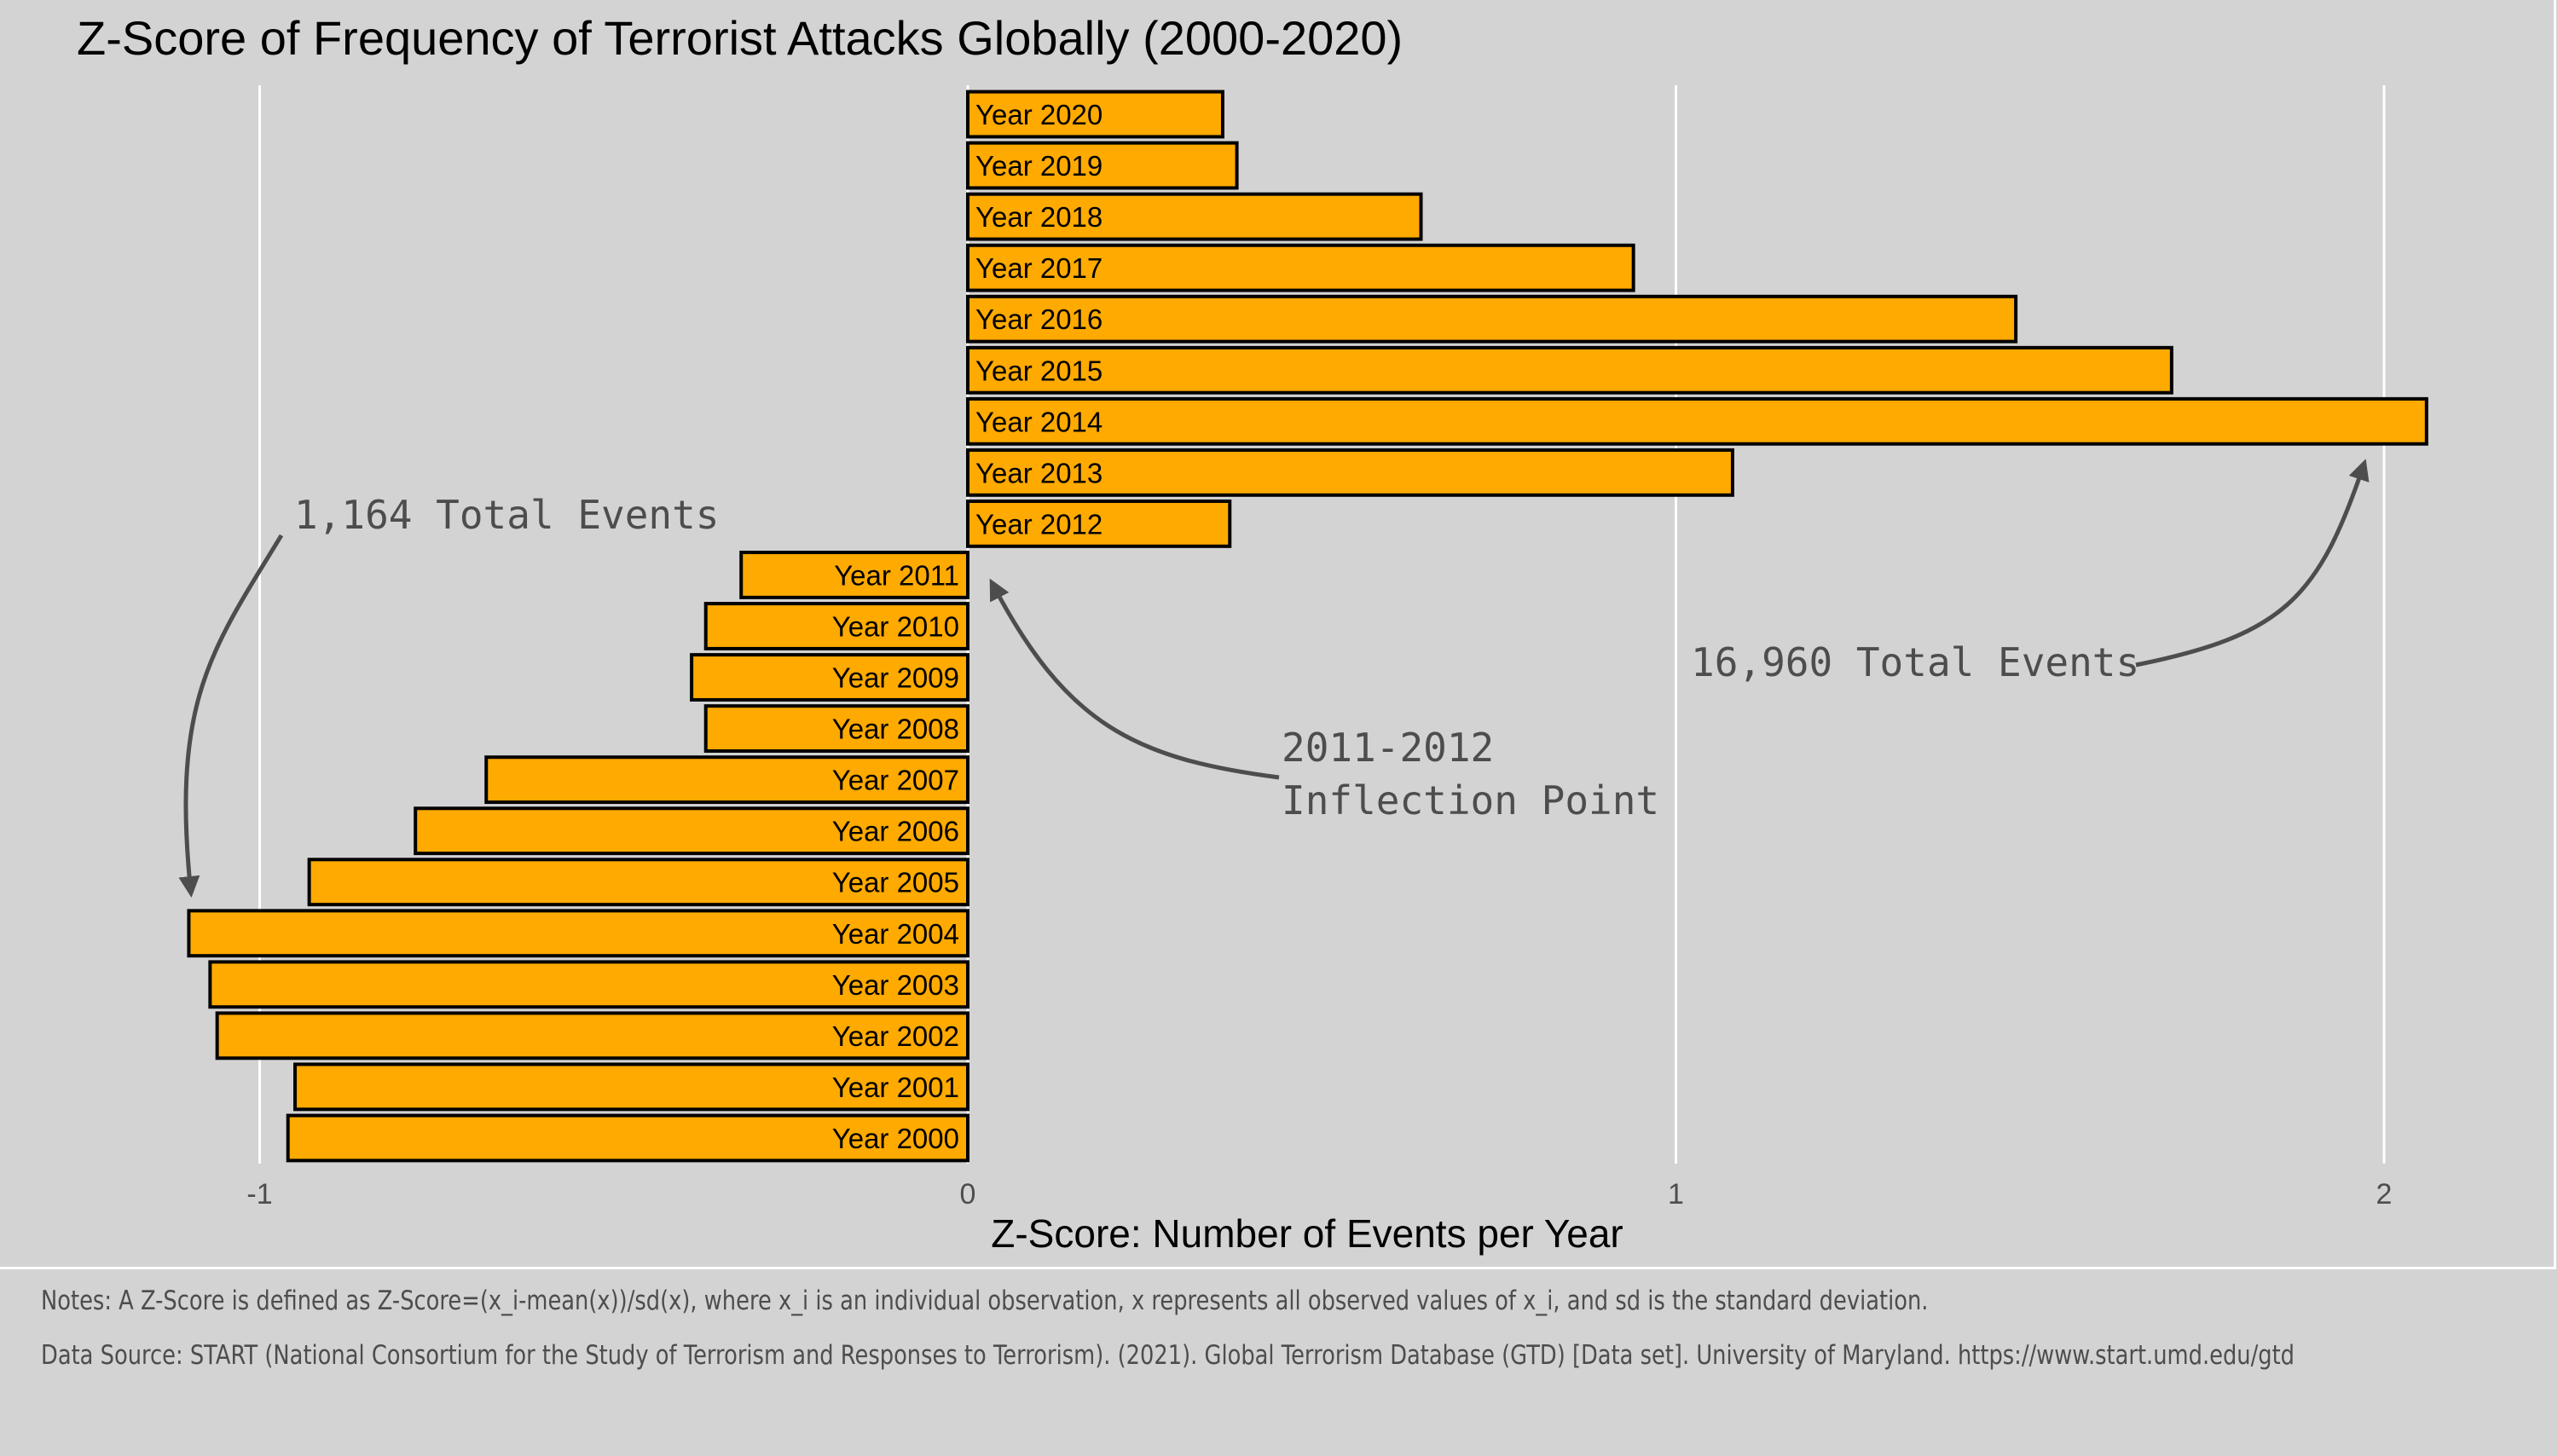 The image size is (2558, 1456). What do you see at coordinates (895, 1138) in the screenshot?
I see `bar-label: Year 2000` at bounding box center [895, 1138].